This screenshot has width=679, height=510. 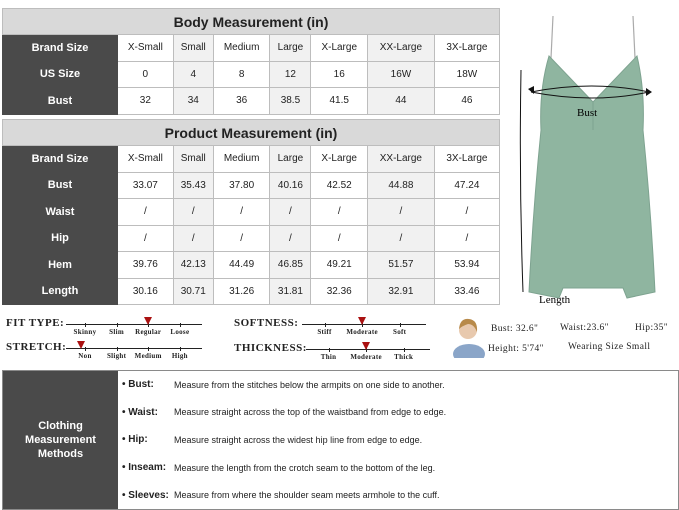 What do you see at coordinates (290, 74) in the screenshot?
I see `table-cell: 12` at bounding box center [290, 74].